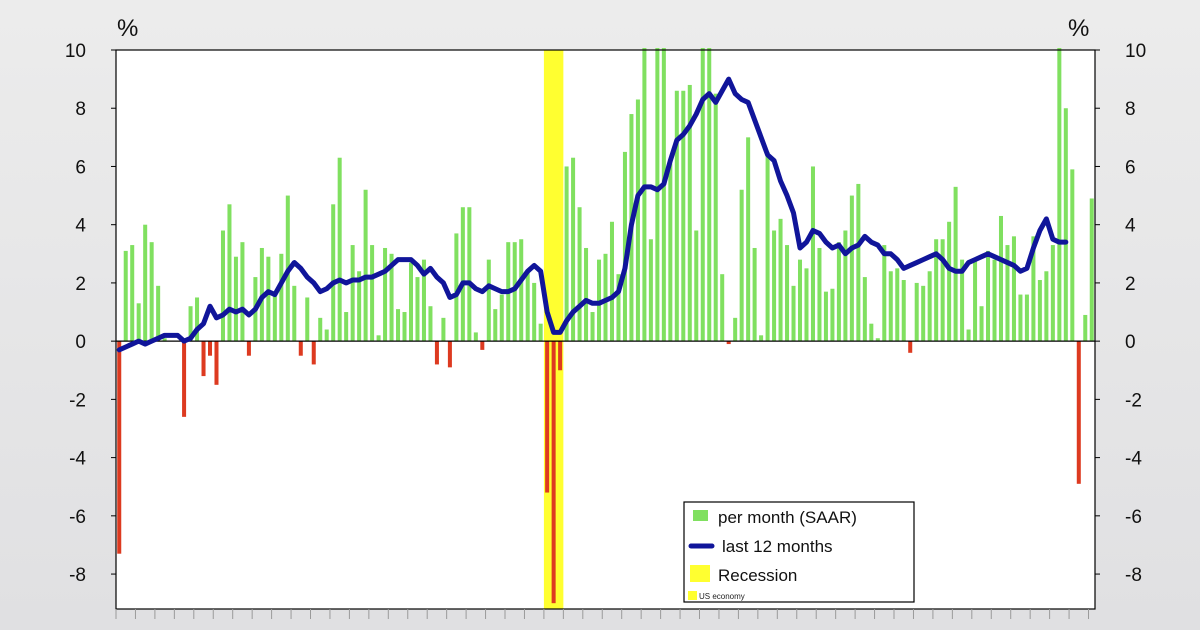 The image size is (1200, 630). What do you see at coordinates (1120, 313) in the screenshot?
I see `y-axis-right: 10 8 6 4 2 0 -2 -4 -6 -8` at bounding box center [1120, 313].